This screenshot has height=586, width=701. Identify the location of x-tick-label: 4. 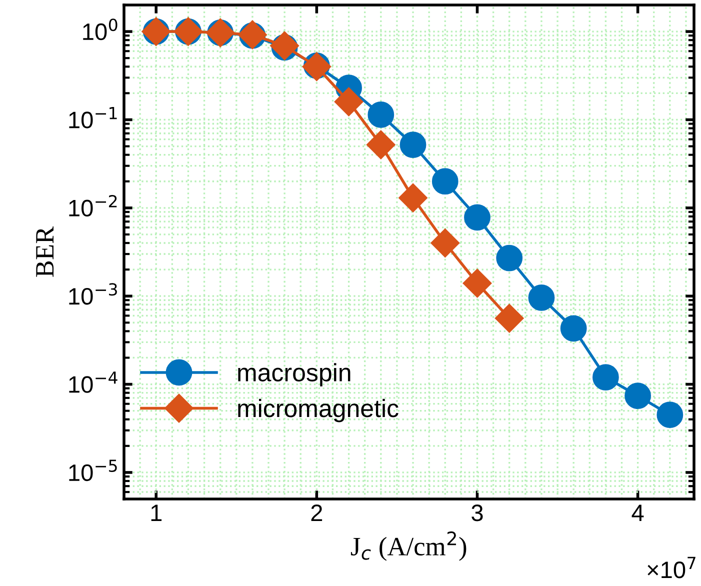
(638, 512).